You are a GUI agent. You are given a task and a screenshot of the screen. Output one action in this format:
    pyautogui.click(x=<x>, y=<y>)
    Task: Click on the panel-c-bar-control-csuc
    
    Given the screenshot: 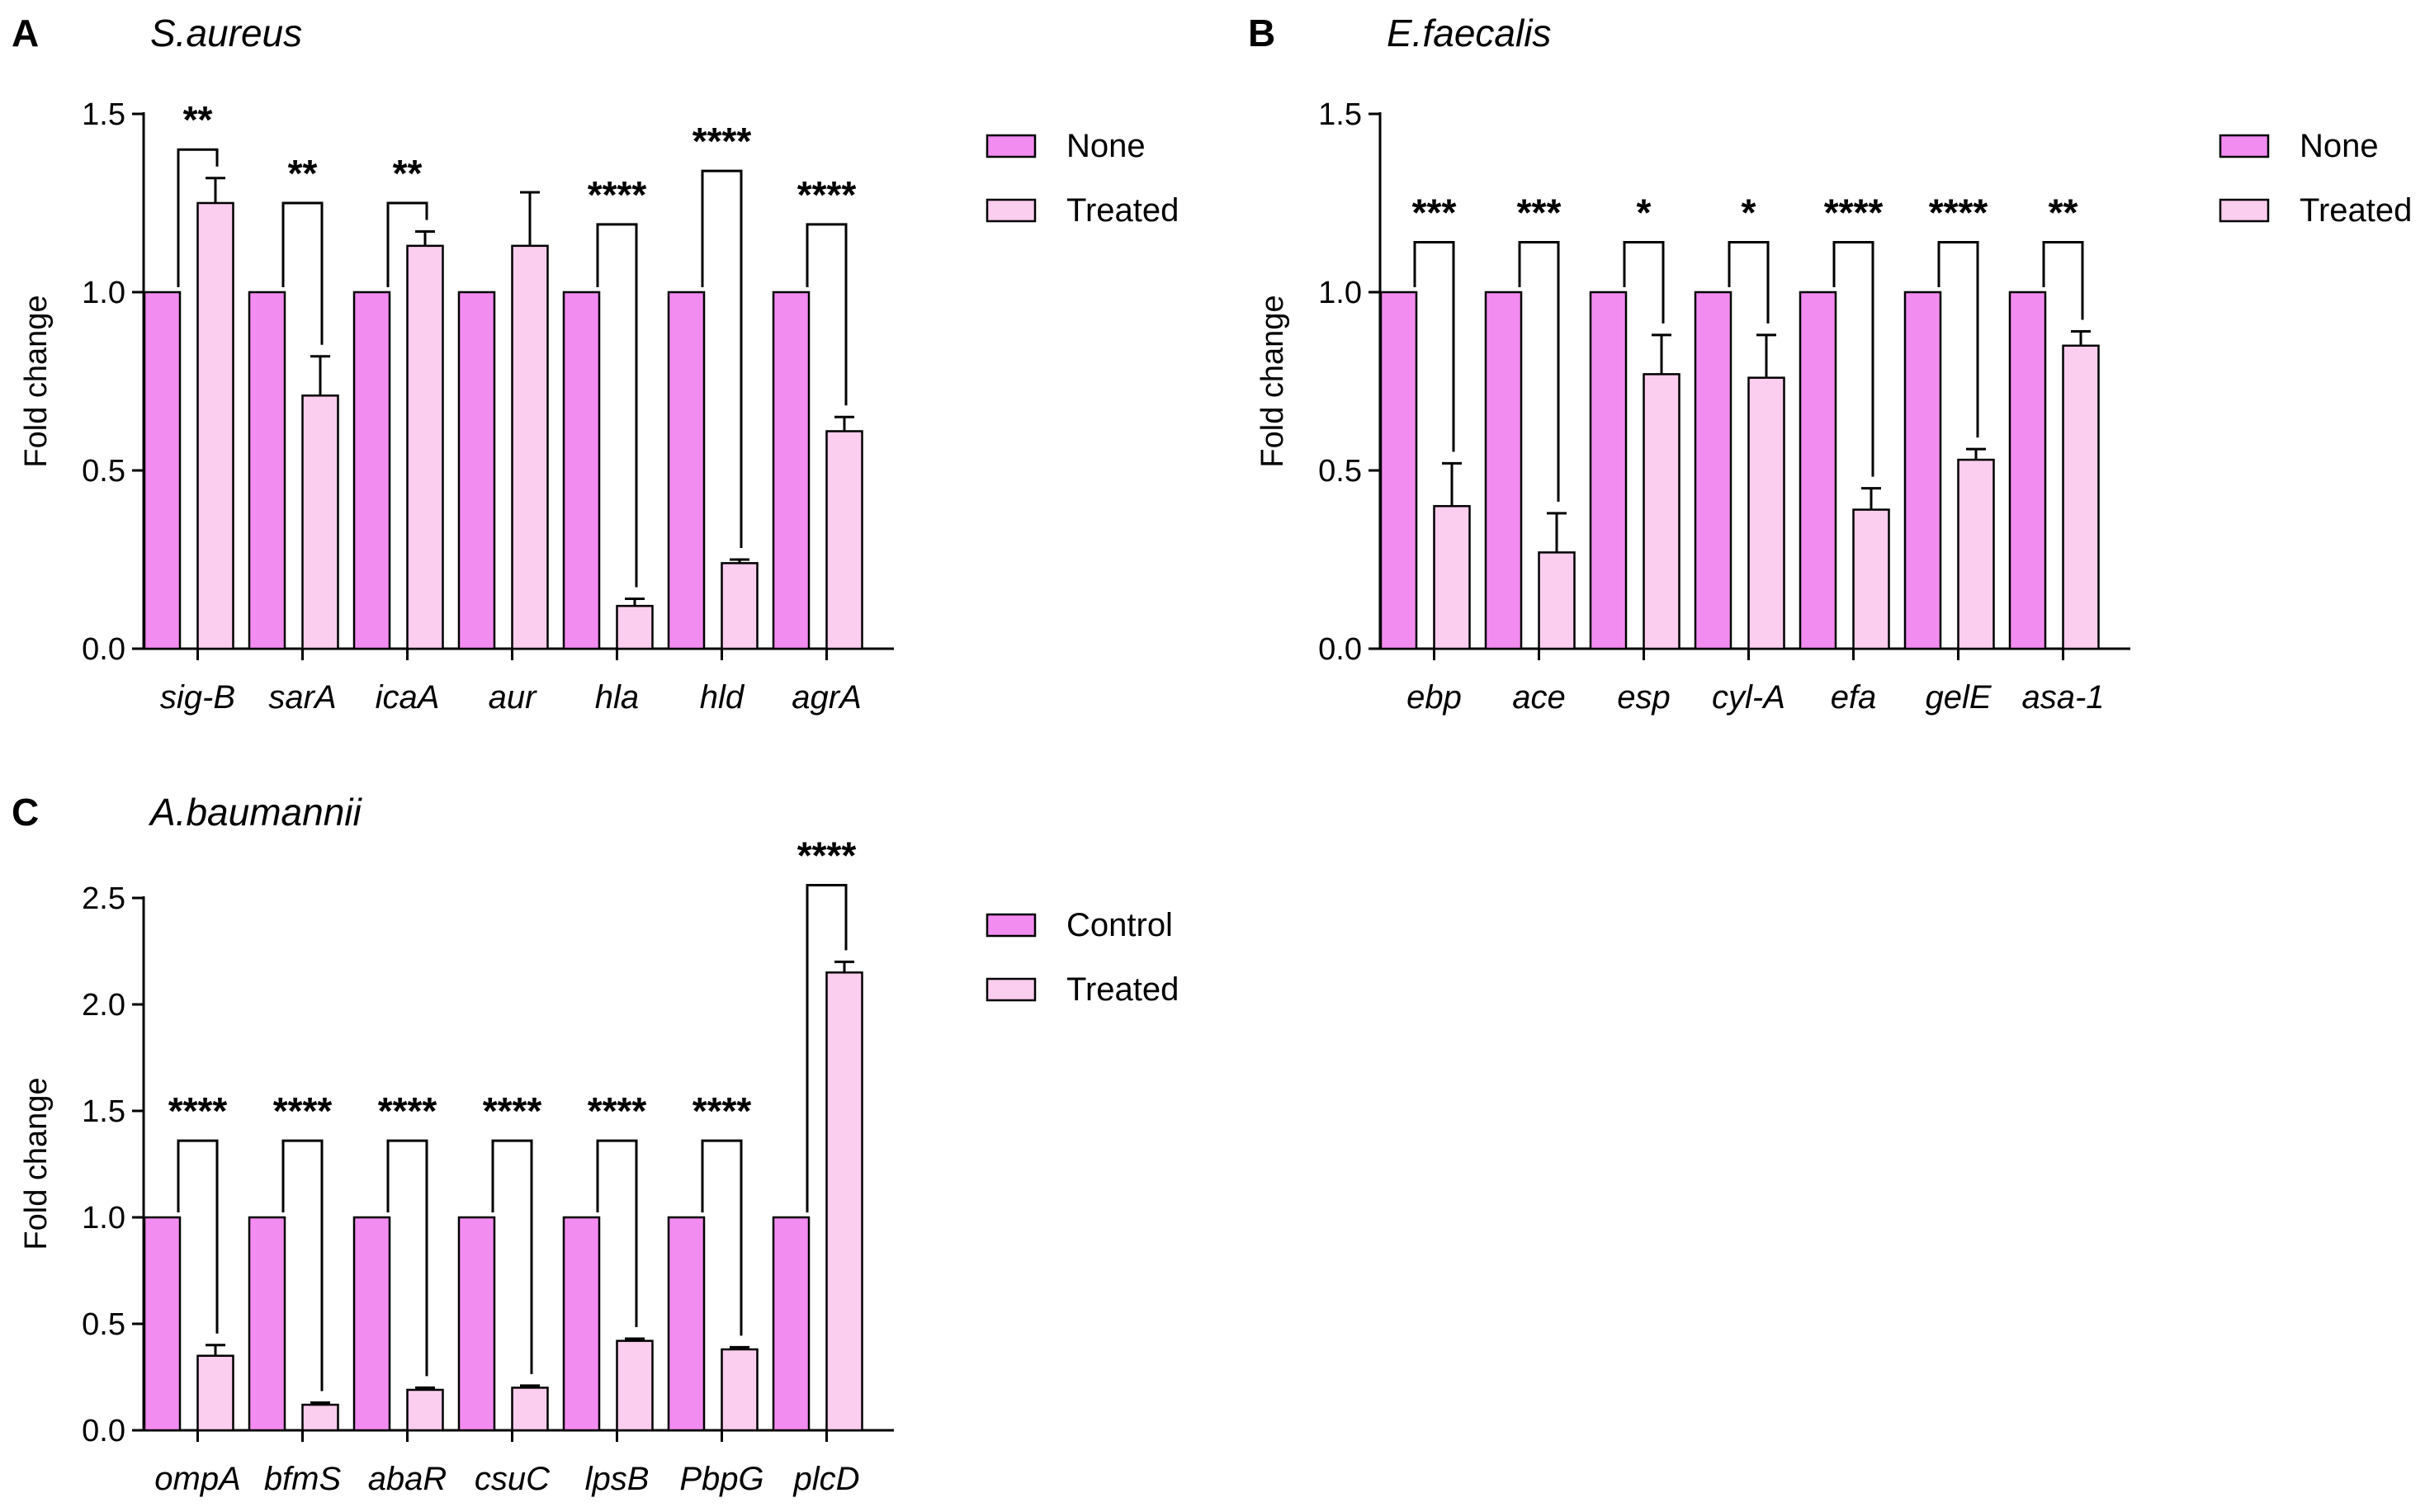 What is the action you would take?
    pyautogui.click(x=477, y=1324)
    